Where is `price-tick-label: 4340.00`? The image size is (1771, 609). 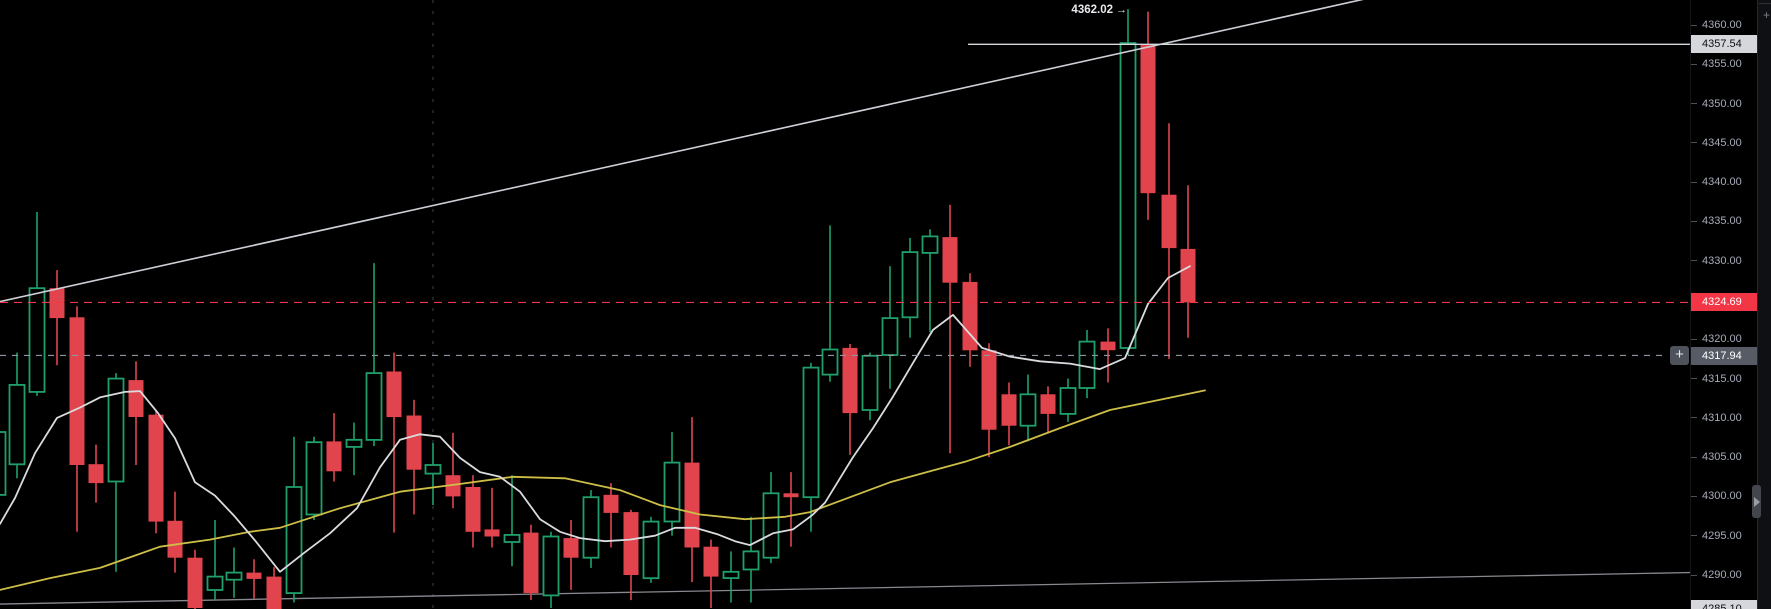
price-tick-label: 4340.00 is located at coordinates (1716, 182).